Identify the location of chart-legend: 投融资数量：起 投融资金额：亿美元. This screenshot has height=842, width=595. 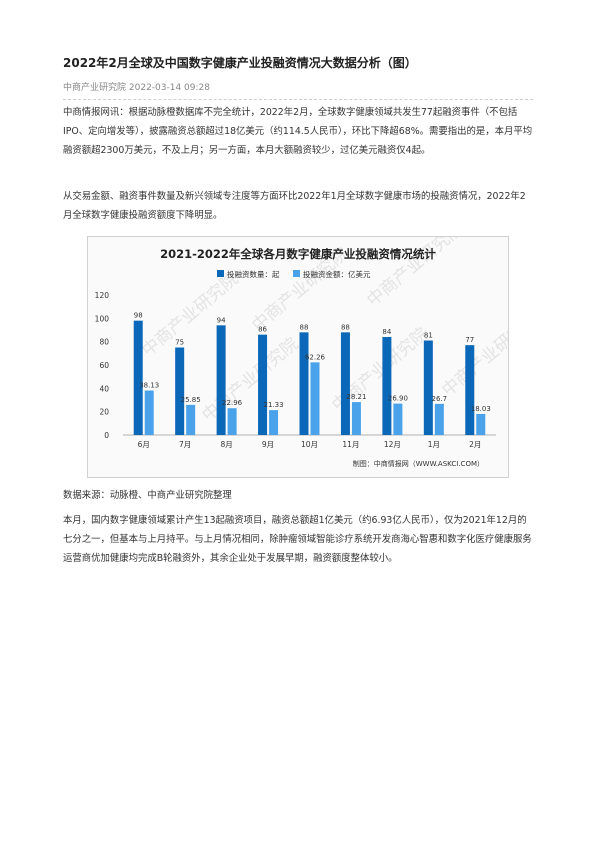
(294, 274).